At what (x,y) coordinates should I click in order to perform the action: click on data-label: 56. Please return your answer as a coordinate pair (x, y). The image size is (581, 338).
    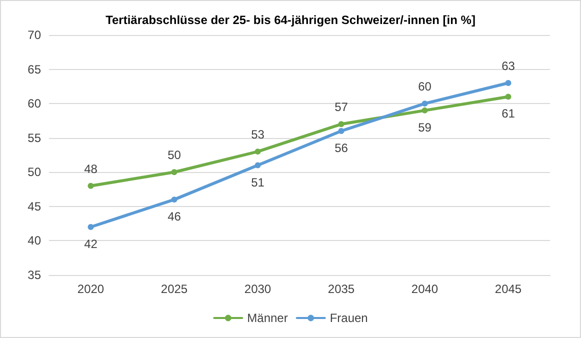
    Looking at the image, I should click on (341, 148).